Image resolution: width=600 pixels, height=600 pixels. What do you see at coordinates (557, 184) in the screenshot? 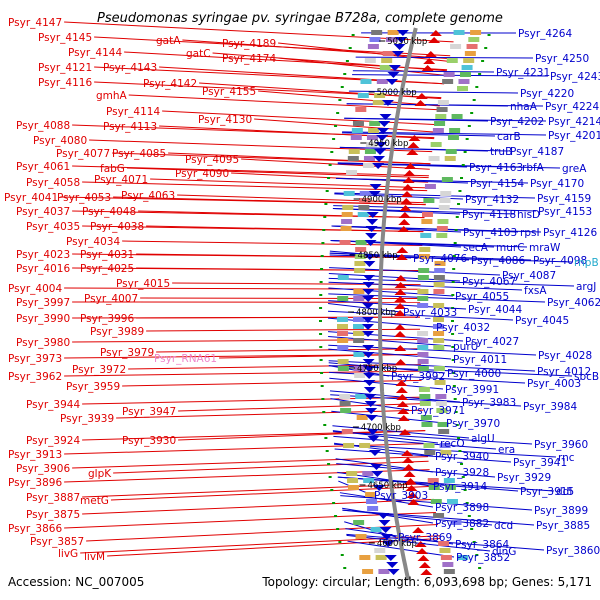
I see `gene-label-right: Psyr_4170` at bounding box center [557, 184].